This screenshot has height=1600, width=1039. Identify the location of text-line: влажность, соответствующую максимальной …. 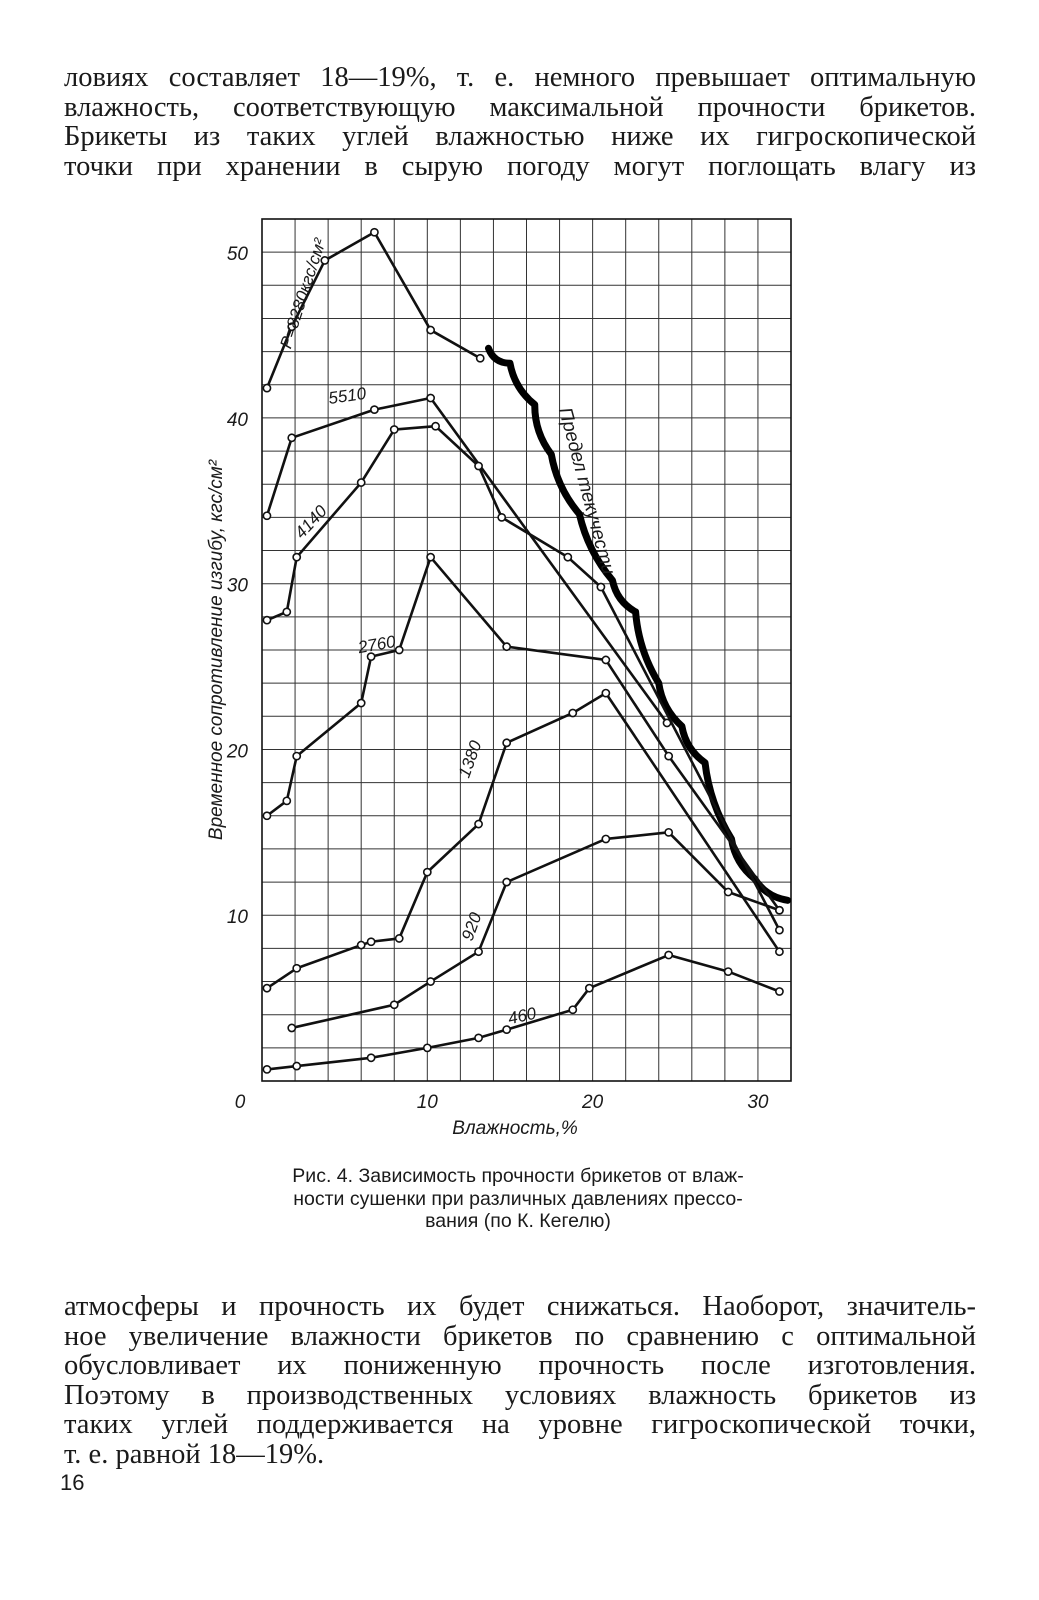
(520, 107).